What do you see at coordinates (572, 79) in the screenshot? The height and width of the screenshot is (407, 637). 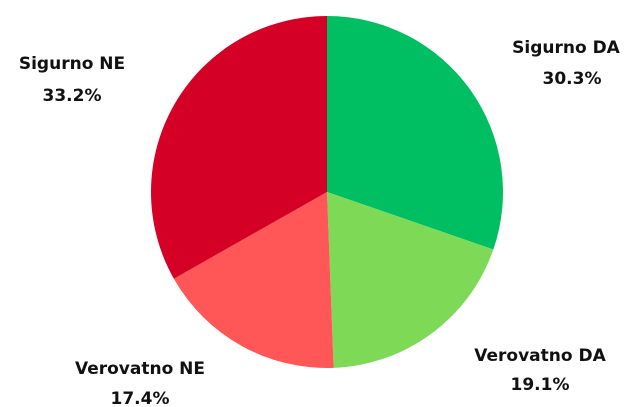 I see `slice-value-label: 30.3%` at bounding box center [572, 79].